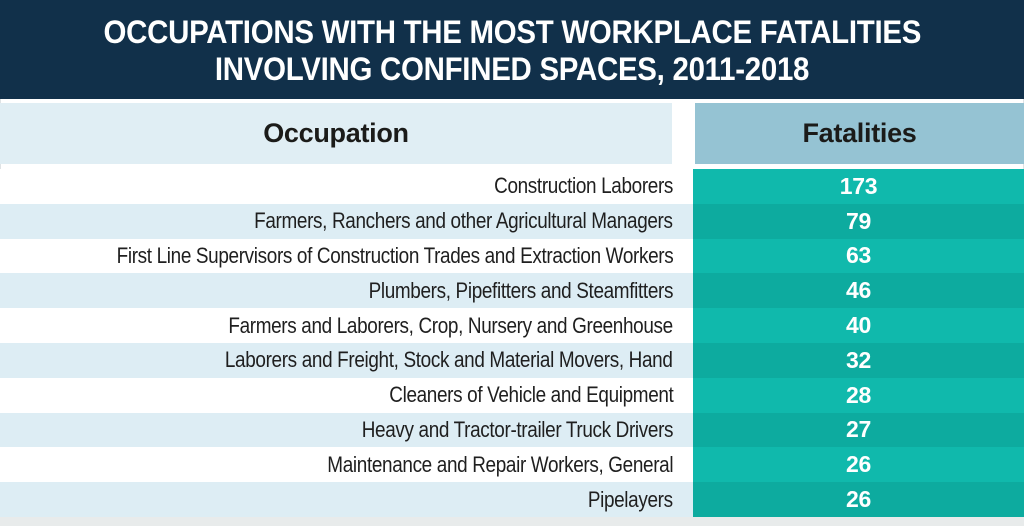 Image resolution: width=1024 pixels, height=526 pixels. I want to click on occupation-label: Construction Laborers, so click(583, 186).